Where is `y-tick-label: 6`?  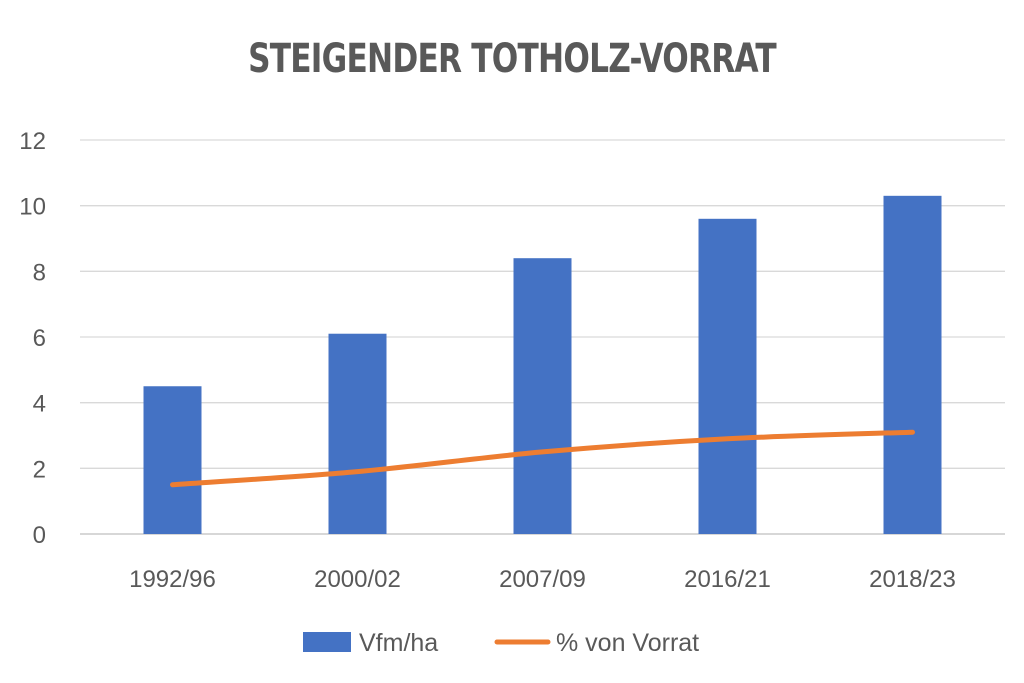
y-tick-label: 6 is located at coordinates (39, 338).